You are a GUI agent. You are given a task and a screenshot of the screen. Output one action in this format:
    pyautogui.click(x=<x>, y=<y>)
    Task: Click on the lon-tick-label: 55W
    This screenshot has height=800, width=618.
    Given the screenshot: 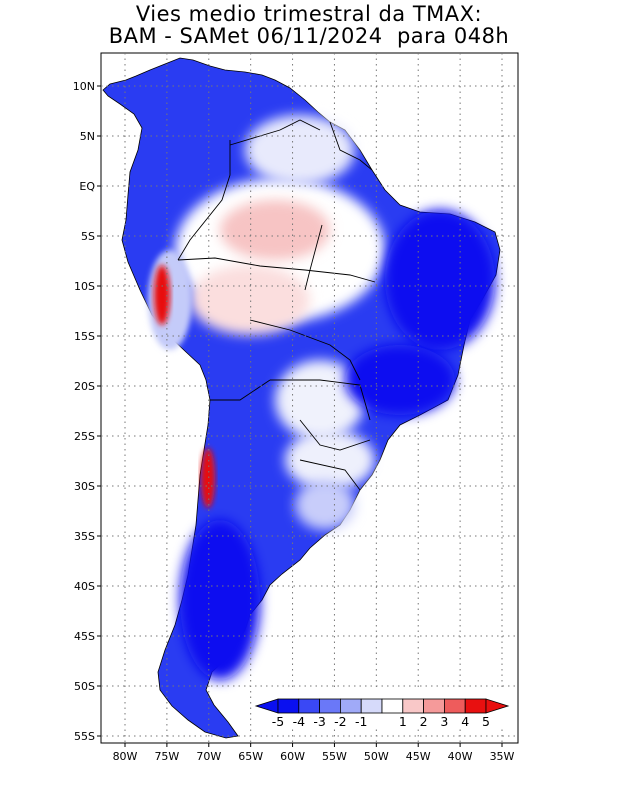 What is the action you would take?
    pyautogui.click(x=334, y=756)
    